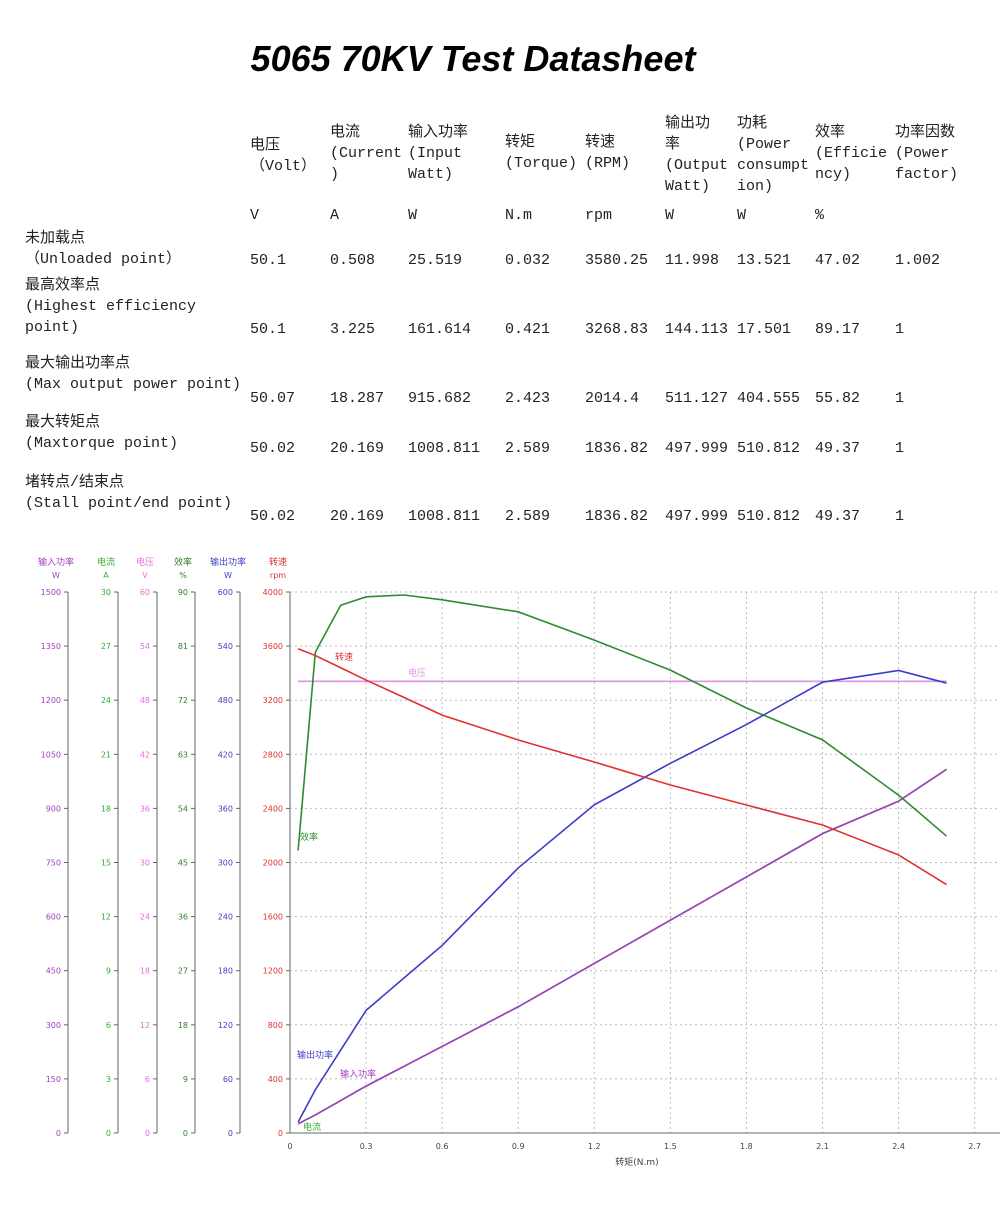 Image resolution: width=1000 pixels, height=1211 pixels. Describe the element at coordinates (225, 646) in the screenshot. I see `y-tick-label: 540` at that location.